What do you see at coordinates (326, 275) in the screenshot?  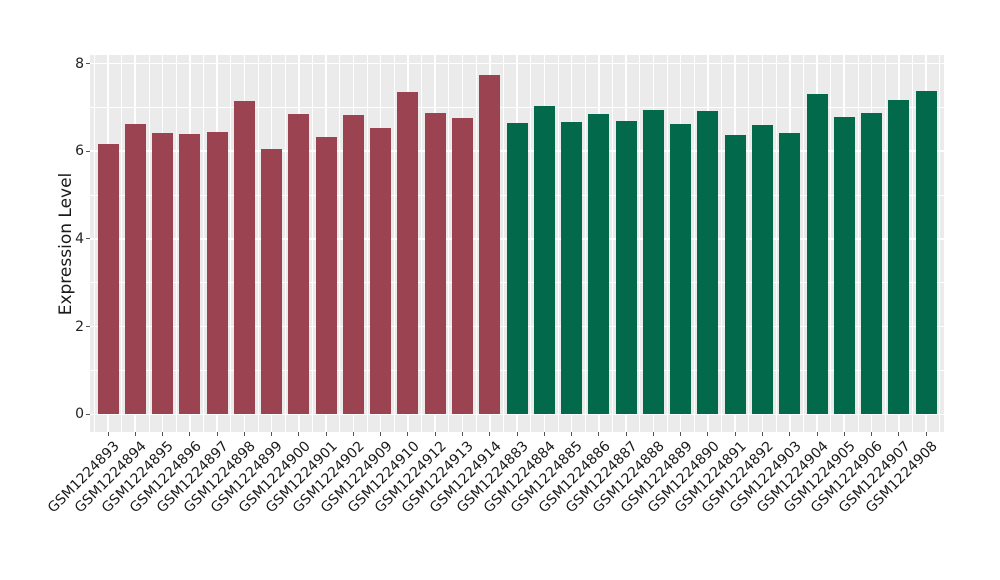 I see `bar-GSM1224901` at bounding box center [326, 275].